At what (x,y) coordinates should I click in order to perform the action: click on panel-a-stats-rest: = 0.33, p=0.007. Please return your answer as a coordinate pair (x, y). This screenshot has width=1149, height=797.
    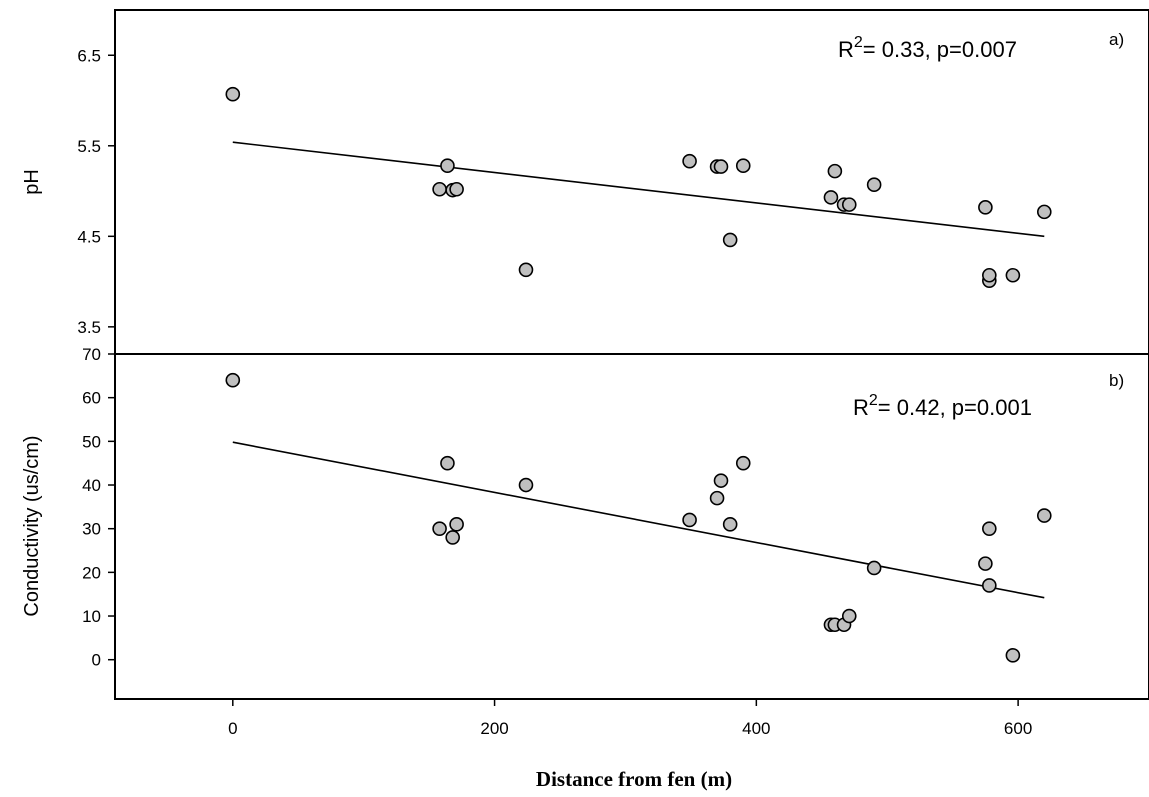
    Looking at the image, I should click on (940, 49).